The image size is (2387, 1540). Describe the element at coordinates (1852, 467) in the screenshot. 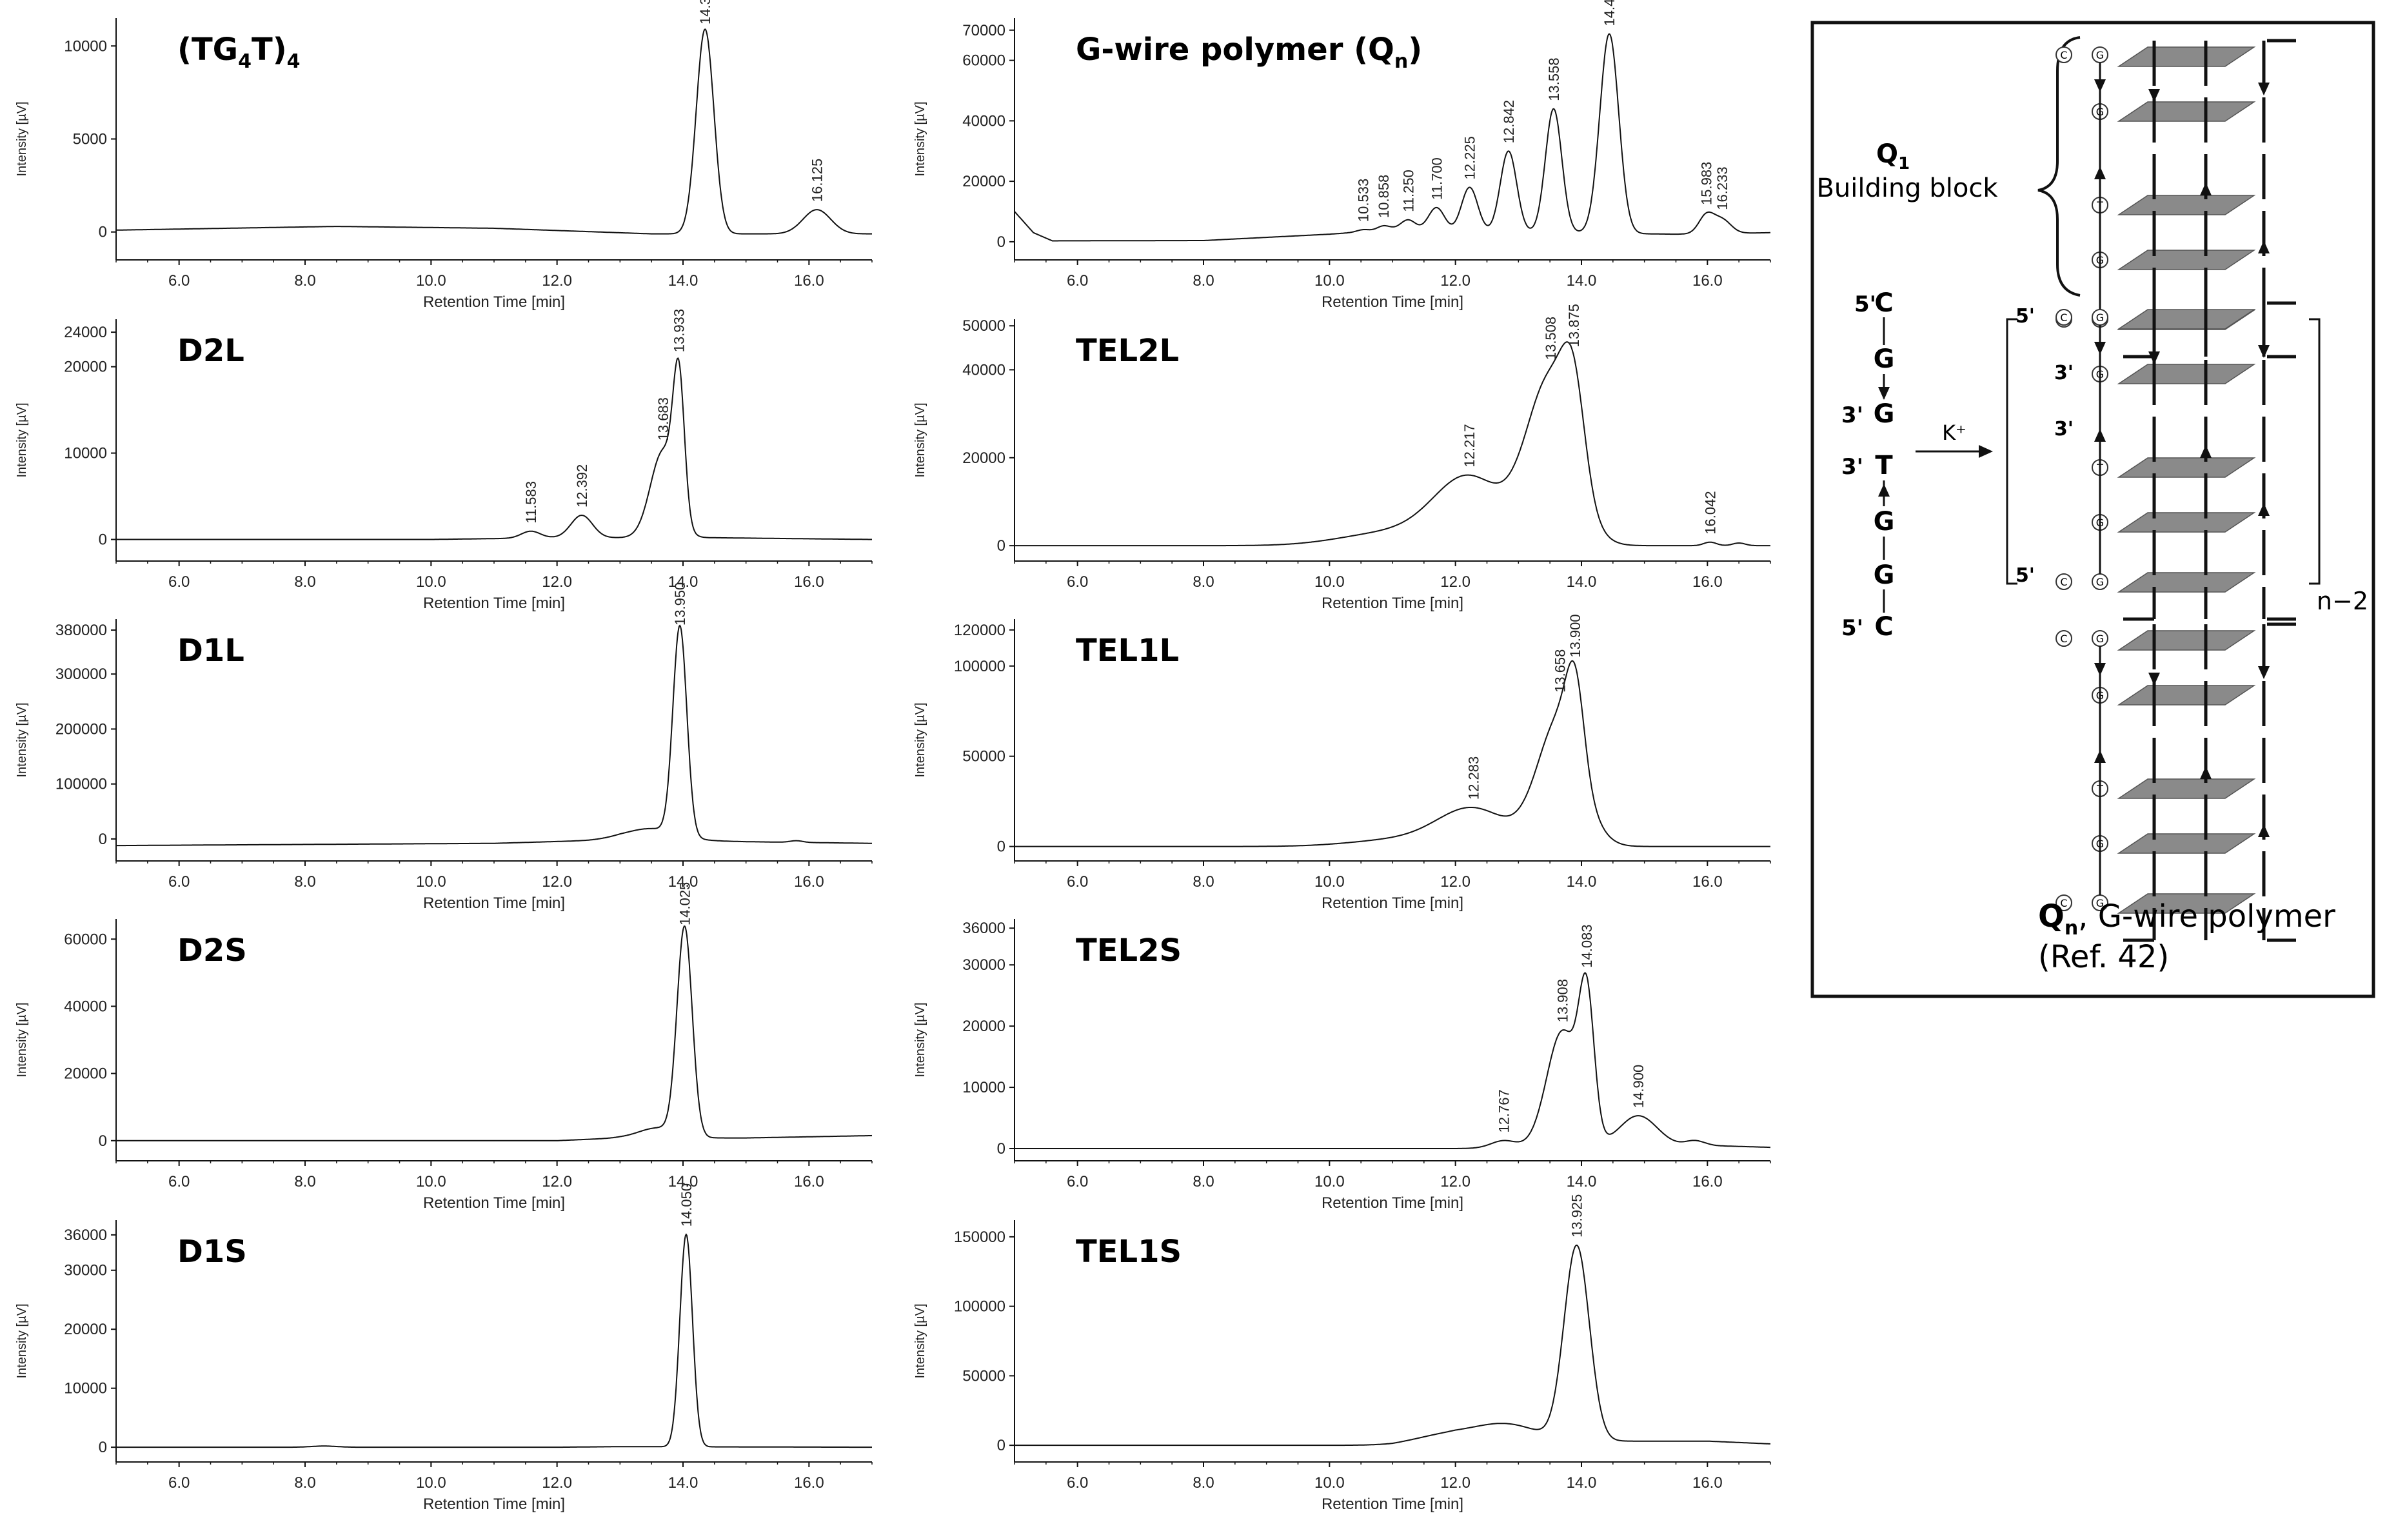

I see `strand-3prime-b: 3'` at that location.